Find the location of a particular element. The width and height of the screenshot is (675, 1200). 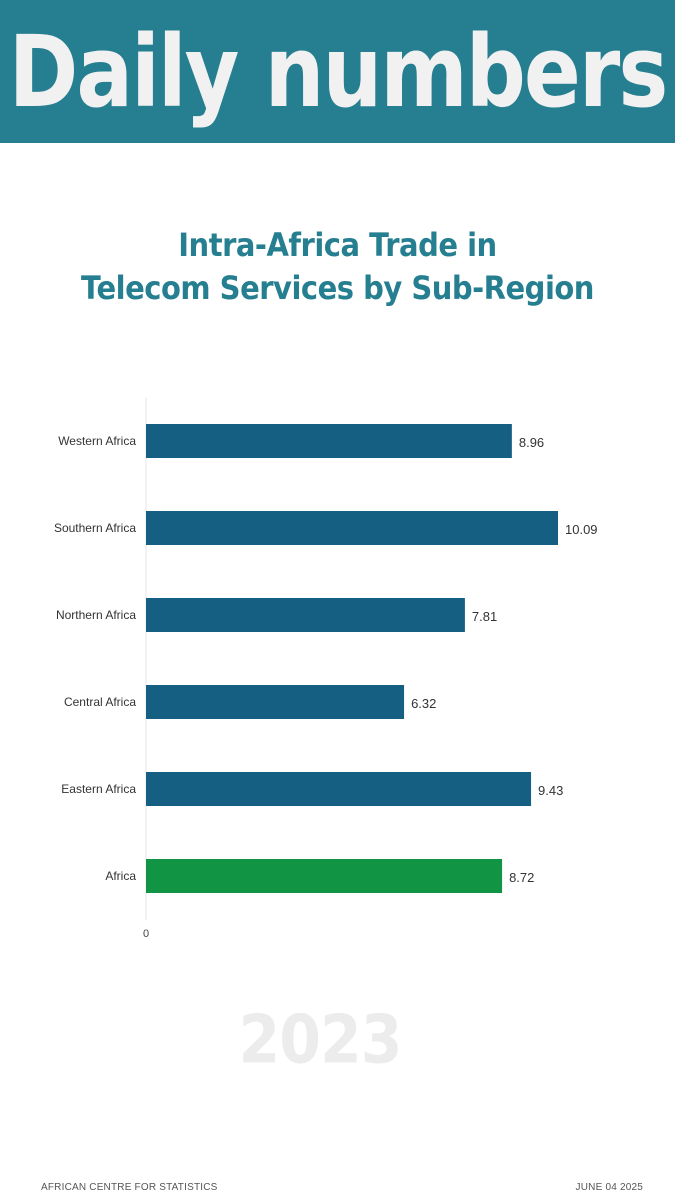

category-label: Eastern Africa is located at coordinates (98, 789).